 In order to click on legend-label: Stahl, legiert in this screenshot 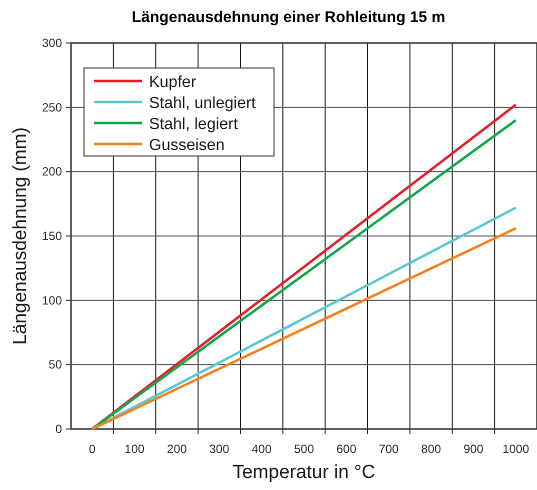, I will do `click(193, 124)`.